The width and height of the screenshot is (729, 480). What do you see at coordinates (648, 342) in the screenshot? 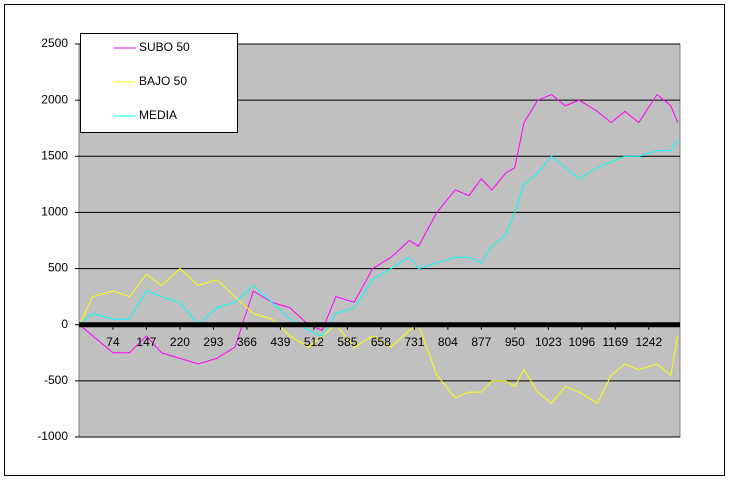
I see `x-tick-label: 1242` at bounding box center [648, 342].